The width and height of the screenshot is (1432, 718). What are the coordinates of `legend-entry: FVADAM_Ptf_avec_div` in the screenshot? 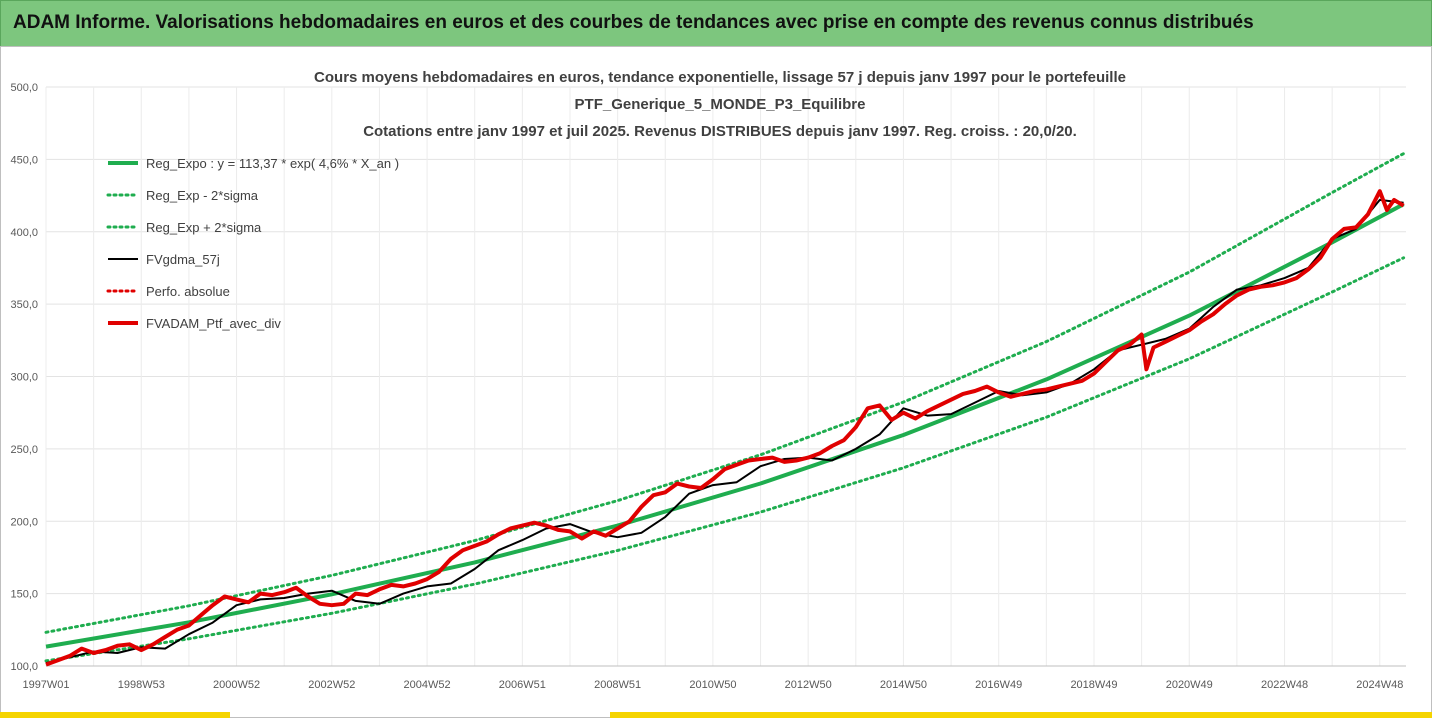 It's located at (213, 323).